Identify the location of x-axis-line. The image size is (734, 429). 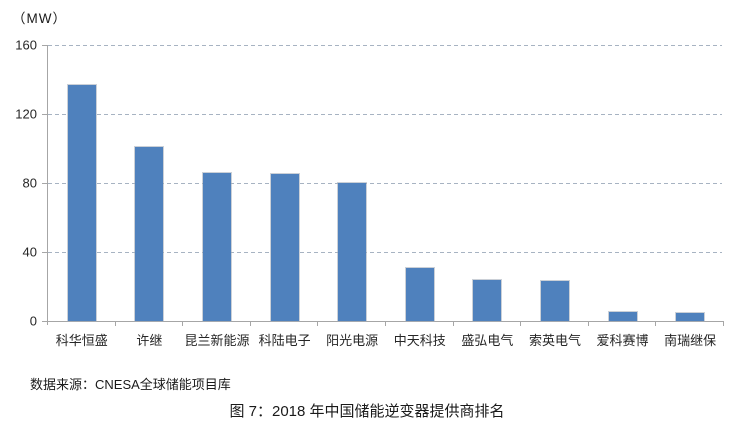
(386, 321).